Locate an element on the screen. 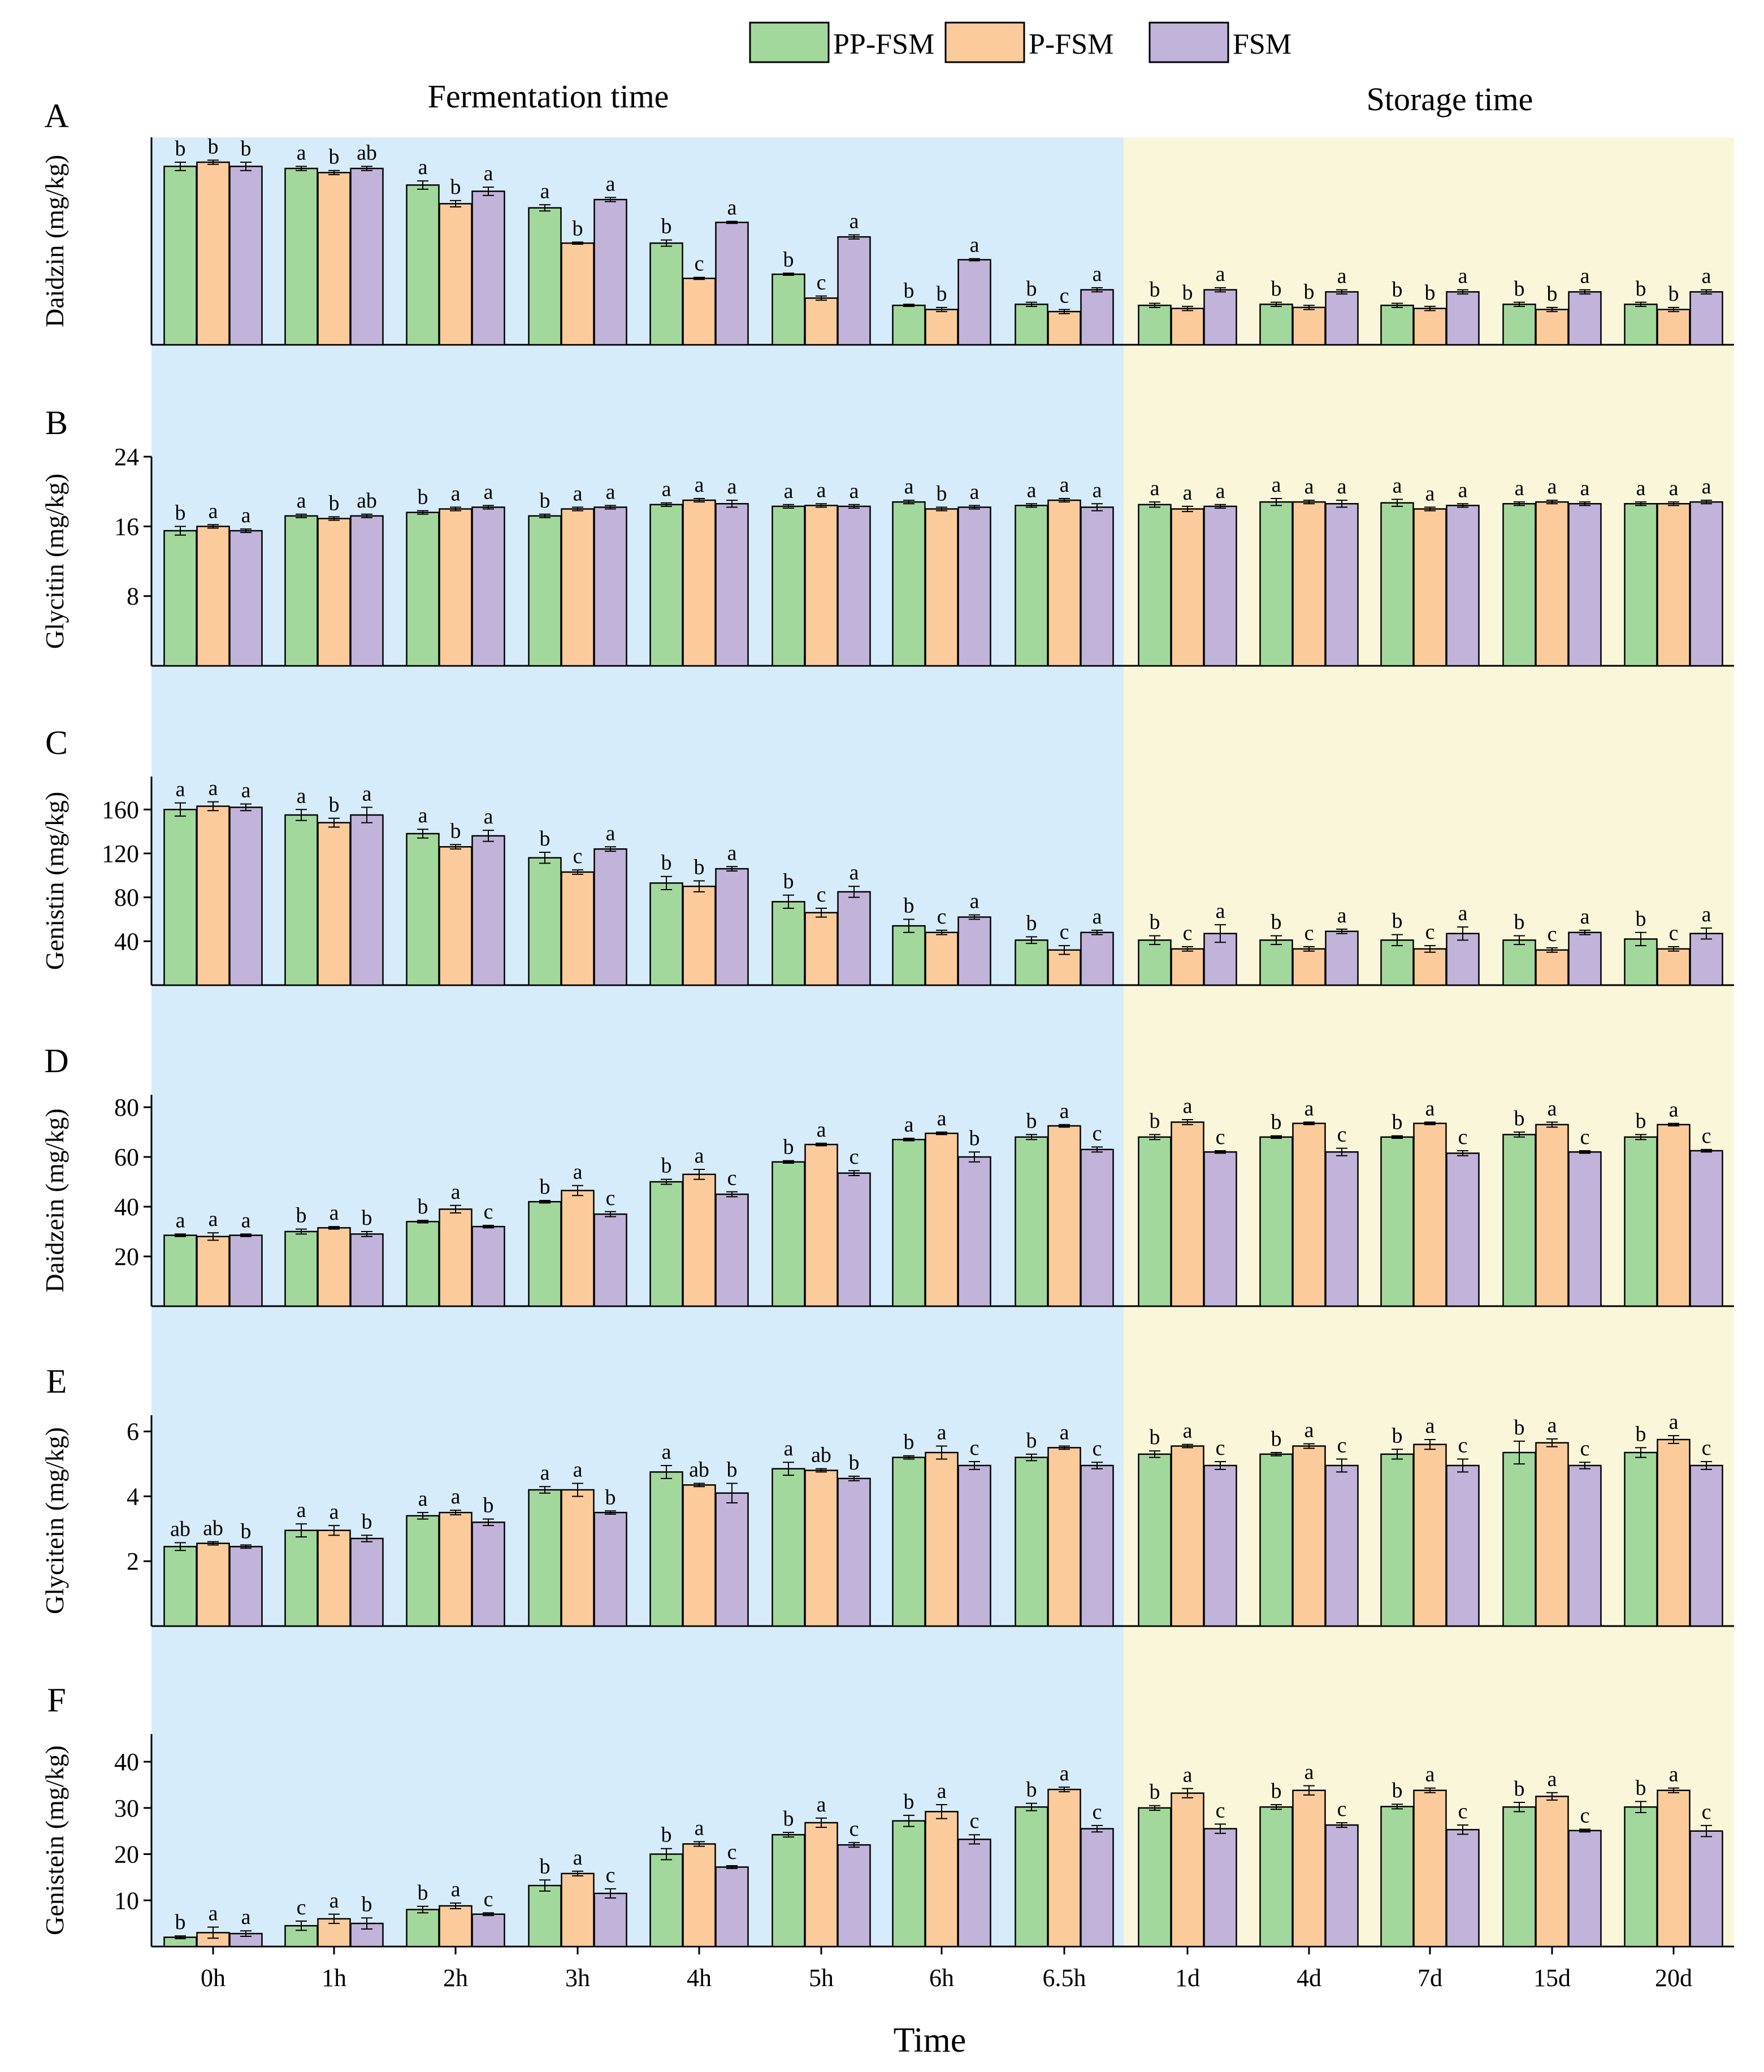  y-tick-label: 24 is located at coordinates (126, 457).